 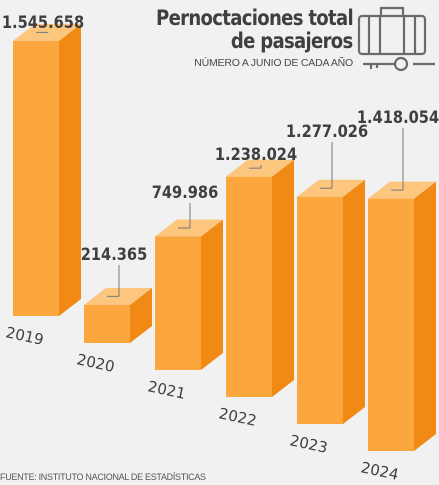 I want to click on x-tick-label: 2024, so click(x=379, y=471).